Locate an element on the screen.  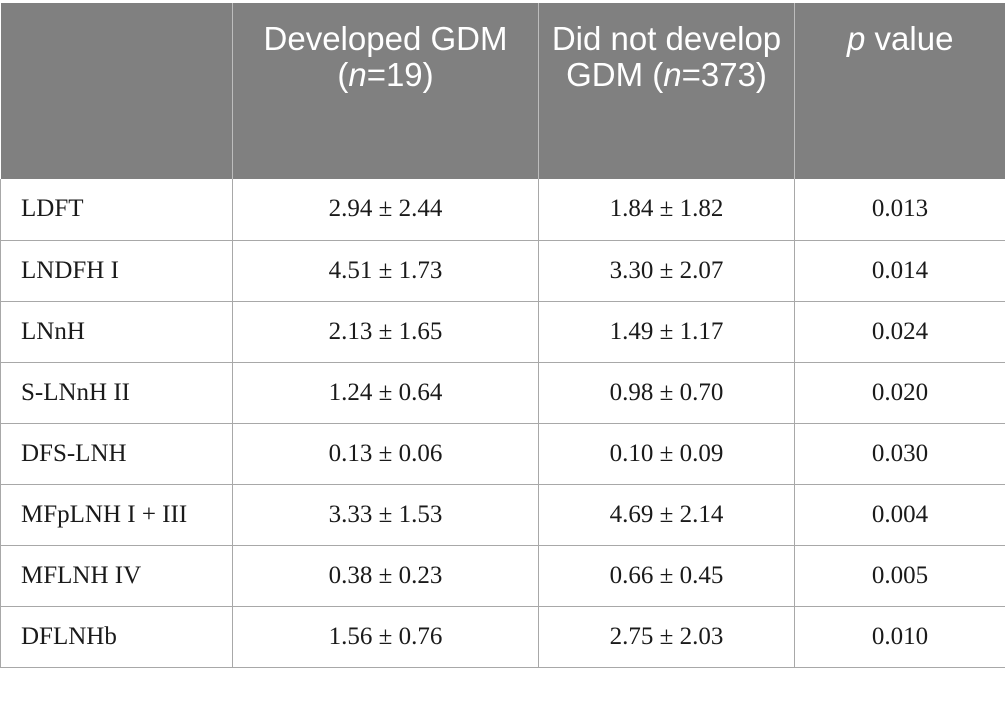
developed-value: 0.13 ± 0.06 is located at coordinates (385, 454).